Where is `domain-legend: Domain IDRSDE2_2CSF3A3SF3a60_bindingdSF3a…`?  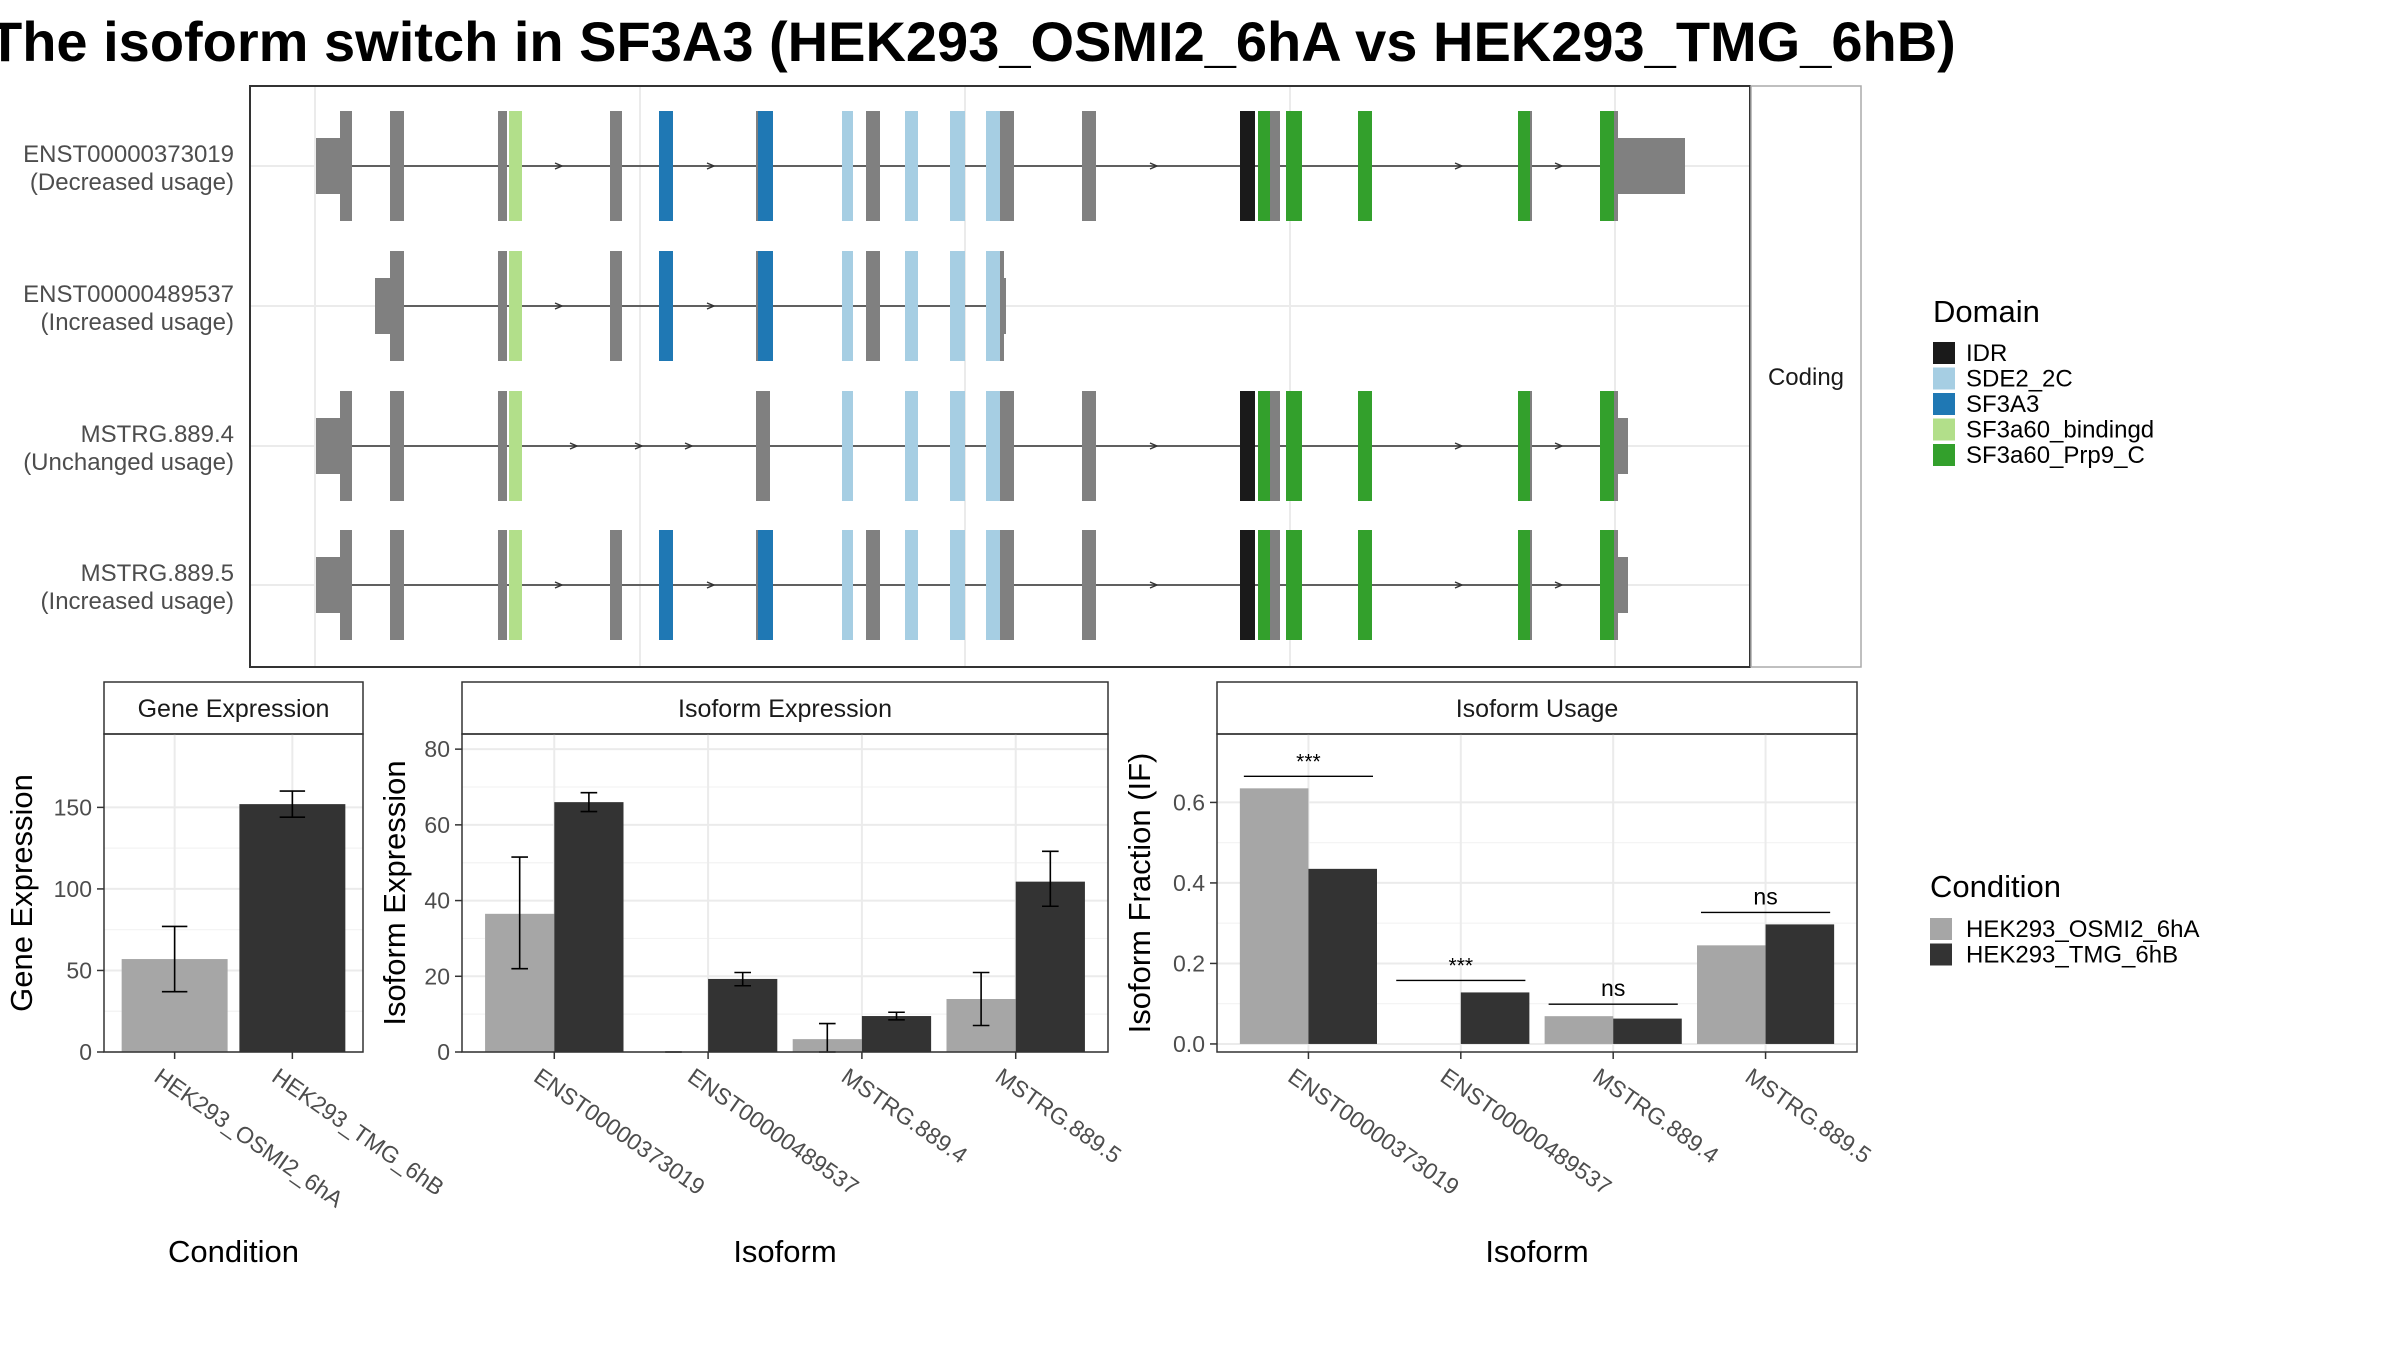
domain-legend: Domain IDRSDE2_2CSF3A3SF3a60_bindingdSF3a… is located at coordinates (2043, 381).